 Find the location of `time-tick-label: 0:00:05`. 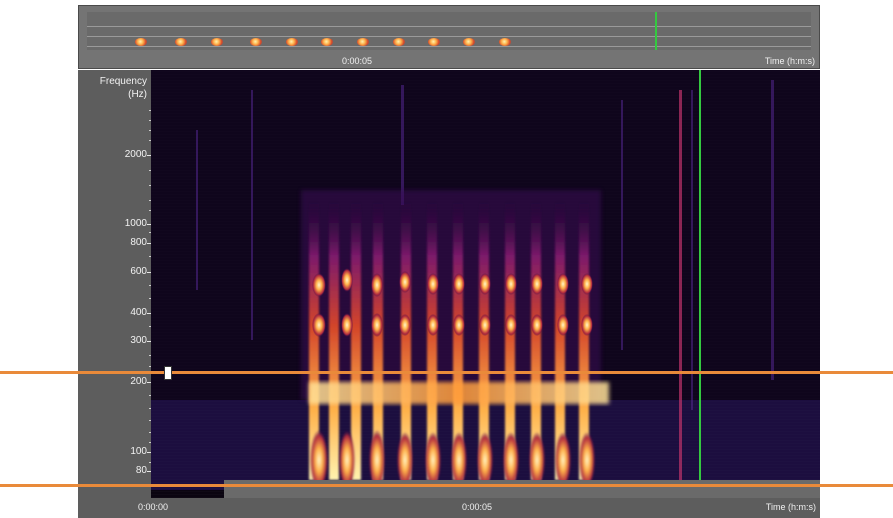

time-tick-label: 0:00:05 is located at coordinates (477, 507).